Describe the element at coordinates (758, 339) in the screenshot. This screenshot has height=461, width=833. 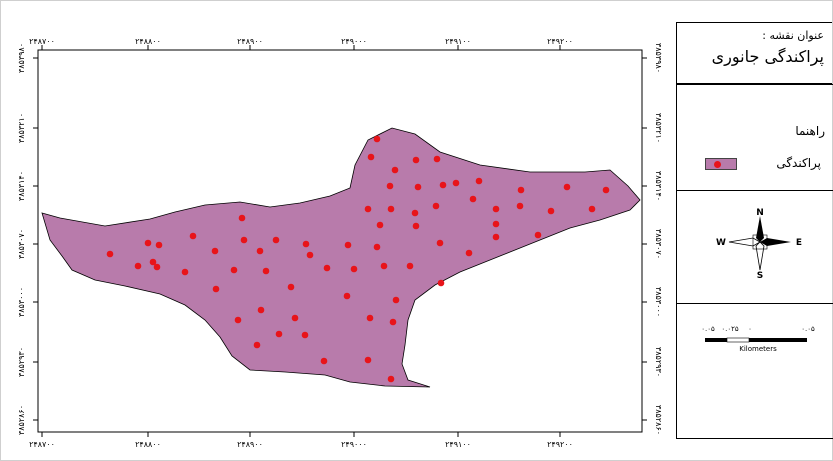
I see `scale-bar: ۰.۰۵ ۰.۰۲۵ ۰ ۰.۰۵ Kilometers` at that location.